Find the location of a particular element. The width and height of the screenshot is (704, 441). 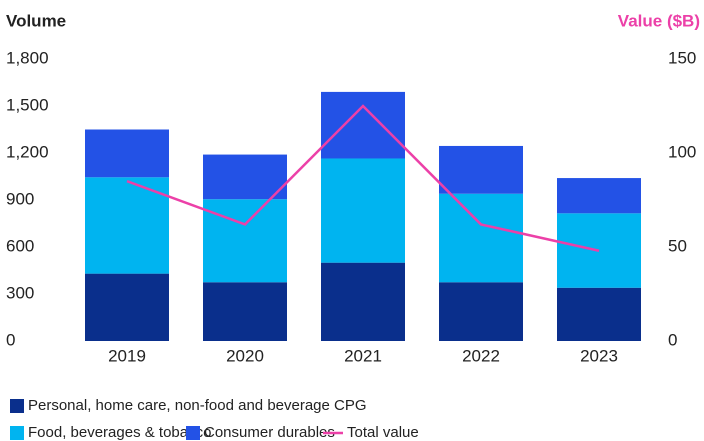

x-tick-label: 2022 is located at coordinates (481, 355).